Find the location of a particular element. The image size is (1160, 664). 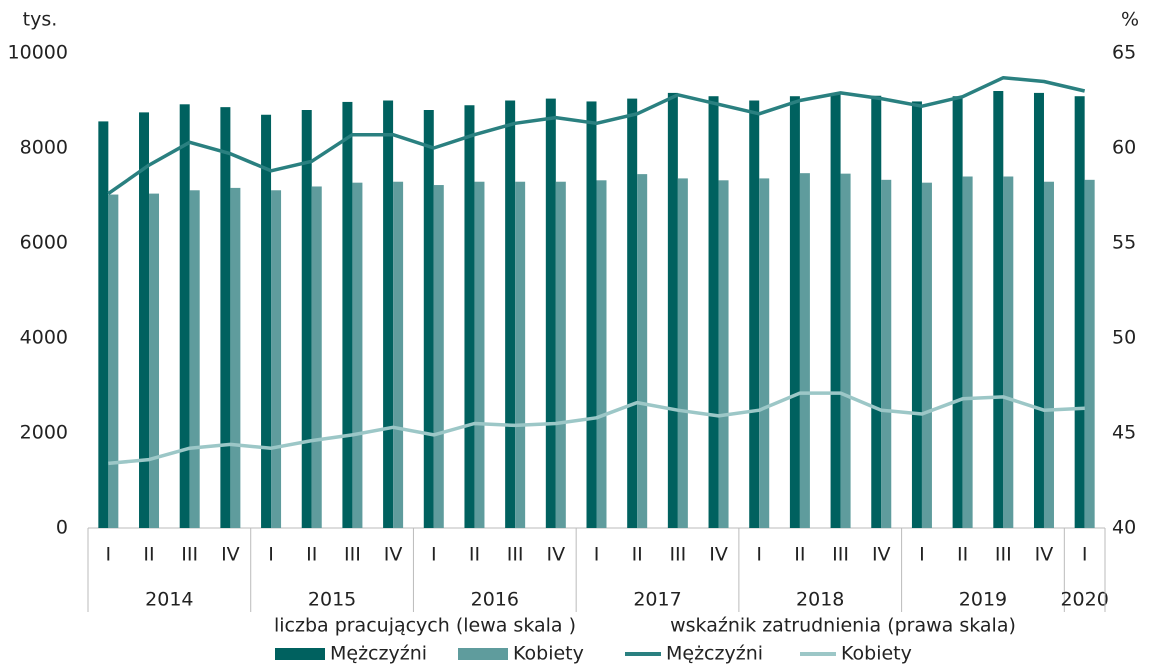

year-label: 2020 is located at coordinates (1084, 600).